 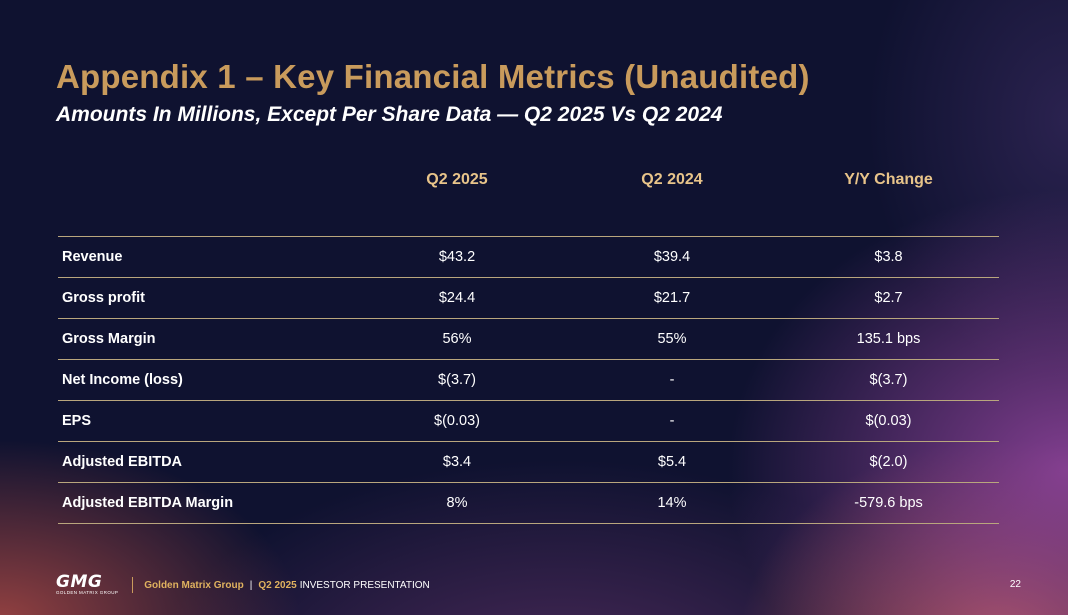 I want to click on metric-label: Revenue, so click(x=203, y=257).